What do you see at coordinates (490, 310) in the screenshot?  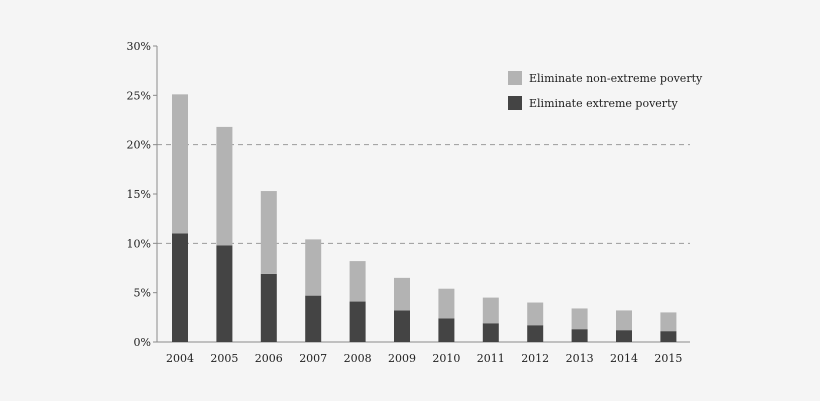 I see `bar-non-extreme-2011` at bounding box center [490, 310].